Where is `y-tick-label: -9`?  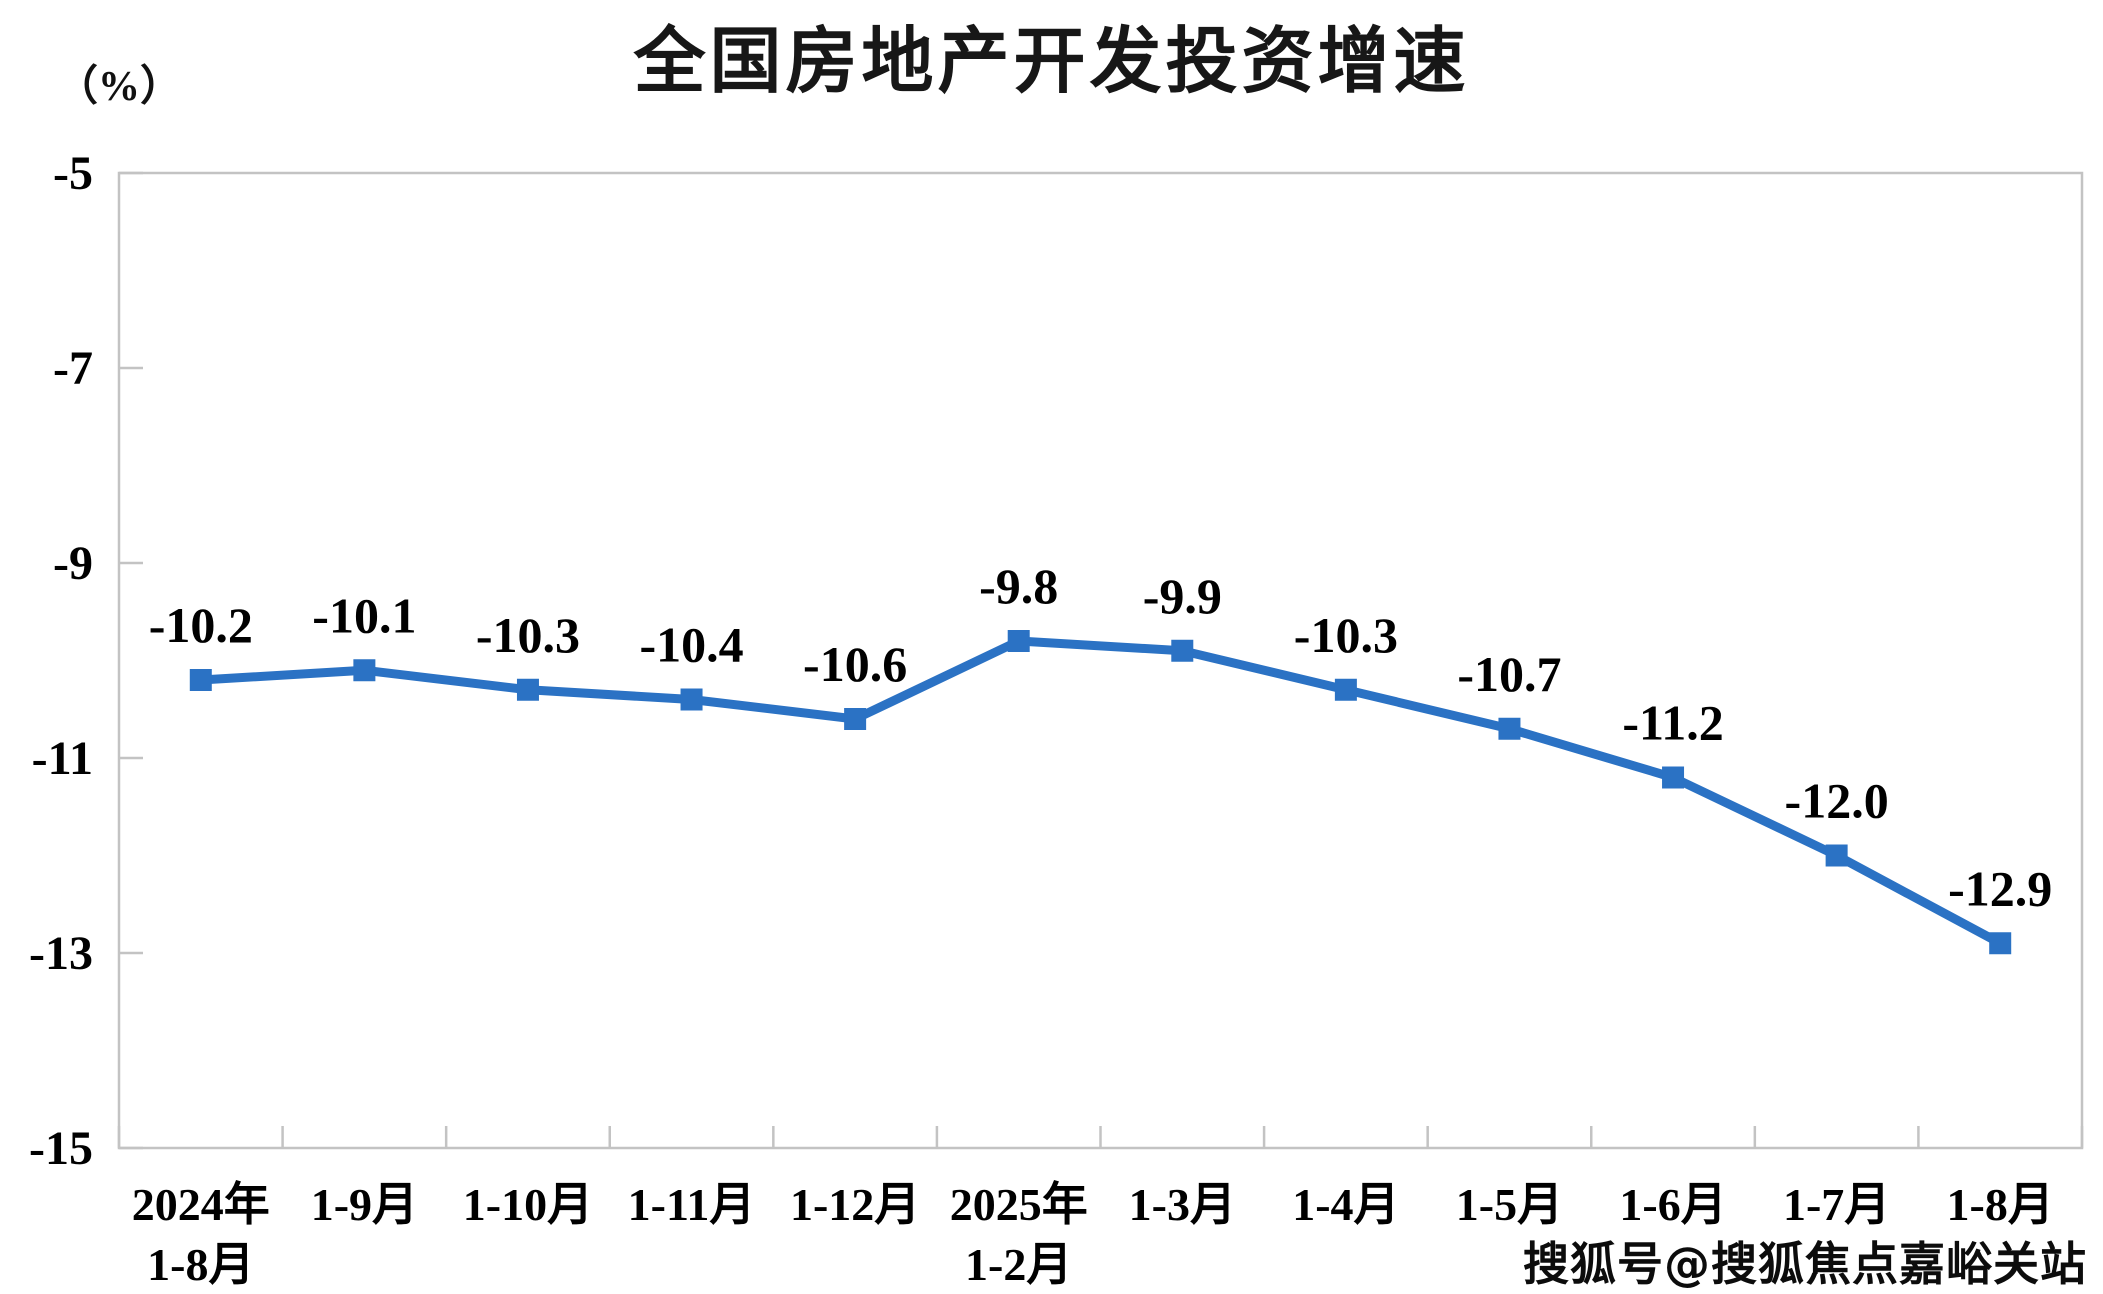 y-tick-label: -9 is located at coordinates (73, 563).